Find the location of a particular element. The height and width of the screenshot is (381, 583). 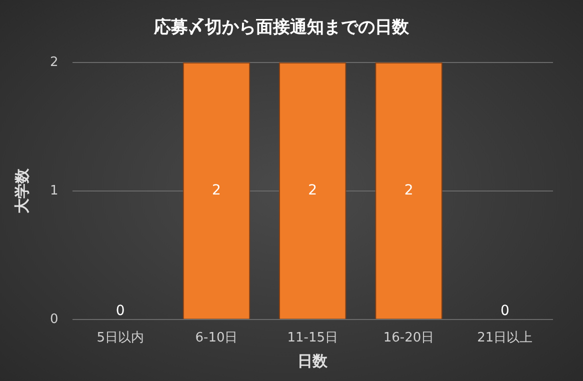

x-tick-label: 11-15日 is located at coordinates (312, 338).